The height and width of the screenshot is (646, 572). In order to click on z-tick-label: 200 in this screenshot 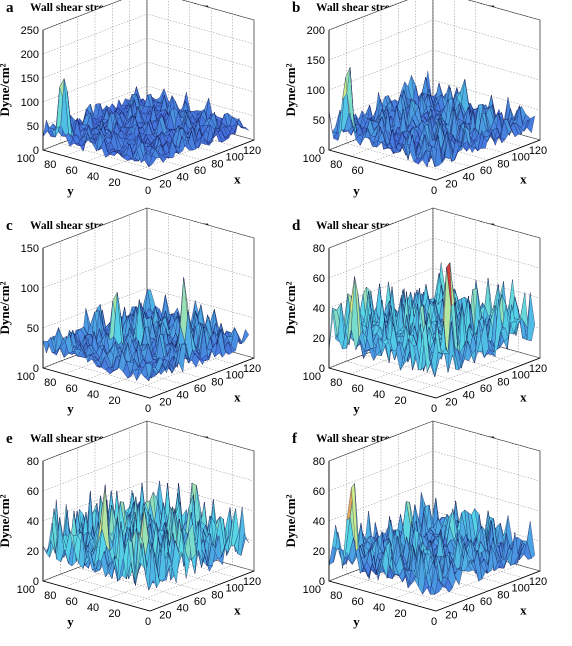, I will do `click(316, 31)`.